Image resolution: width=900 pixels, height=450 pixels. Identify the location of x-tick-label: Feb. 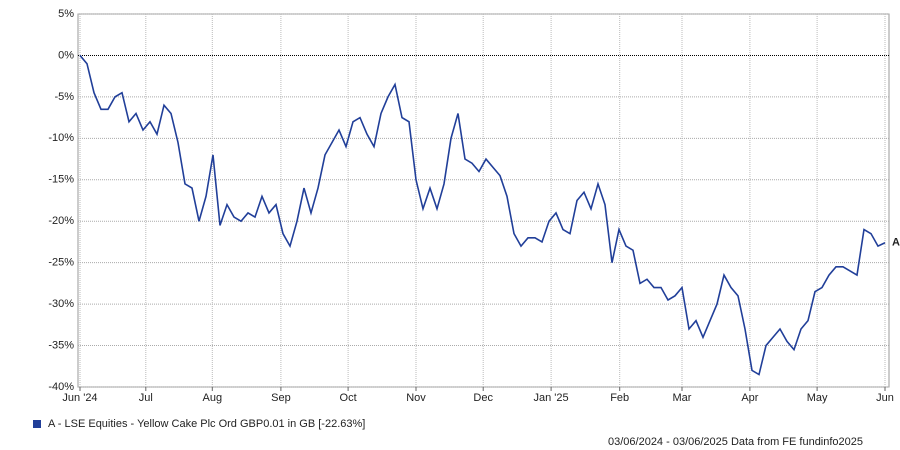
(619, 398).